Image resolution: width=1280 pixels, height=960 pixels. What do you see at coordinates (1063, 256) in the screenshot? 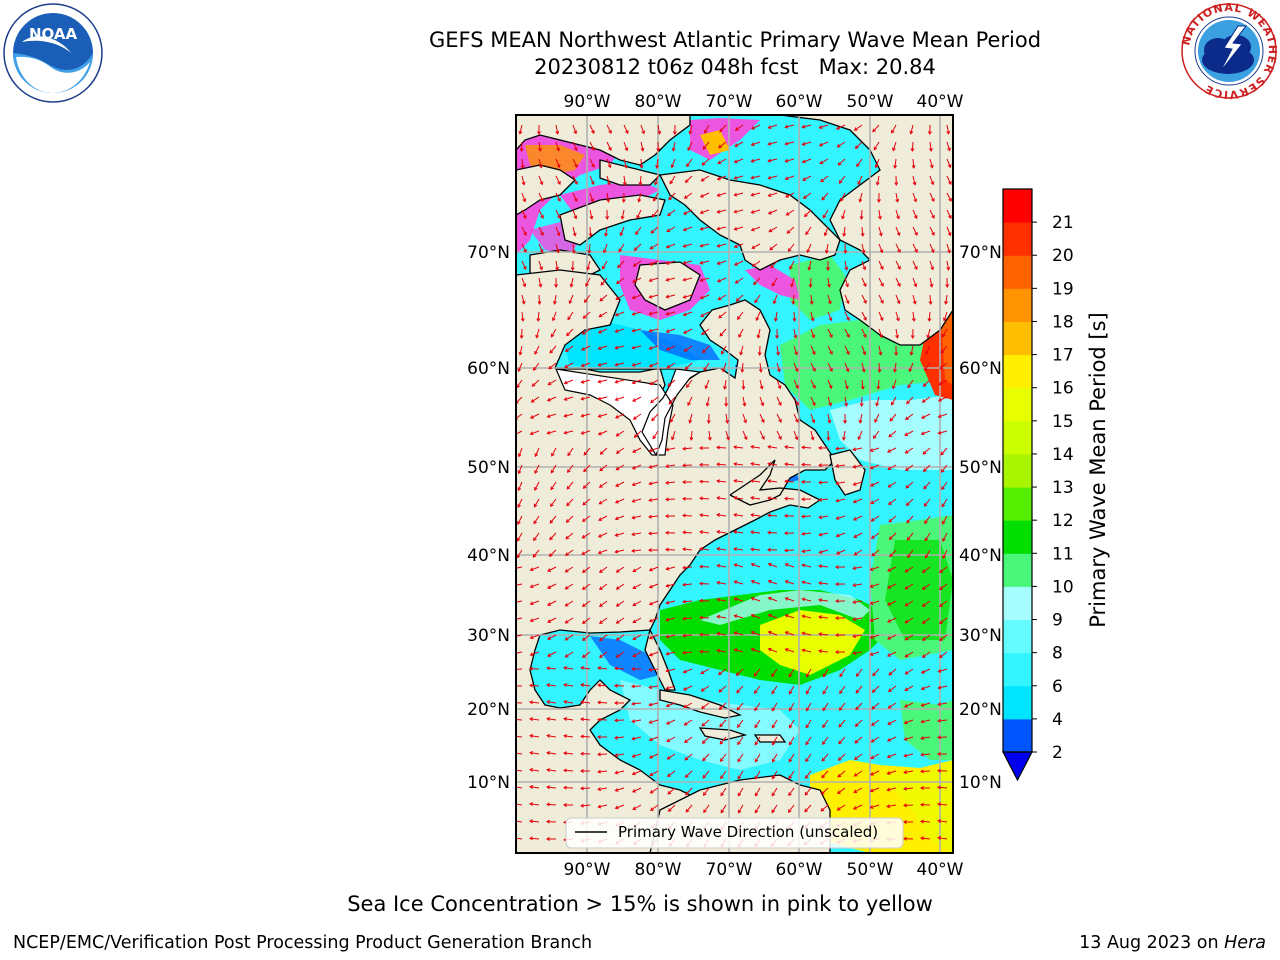
I see `colorbar-tick: 20` at bounding box center [1063, 256].